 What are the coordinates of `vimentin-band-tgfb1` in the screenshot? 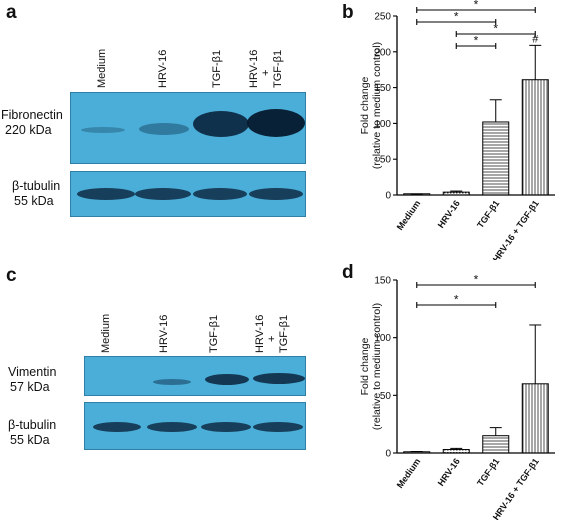 It's located at (227, 379).